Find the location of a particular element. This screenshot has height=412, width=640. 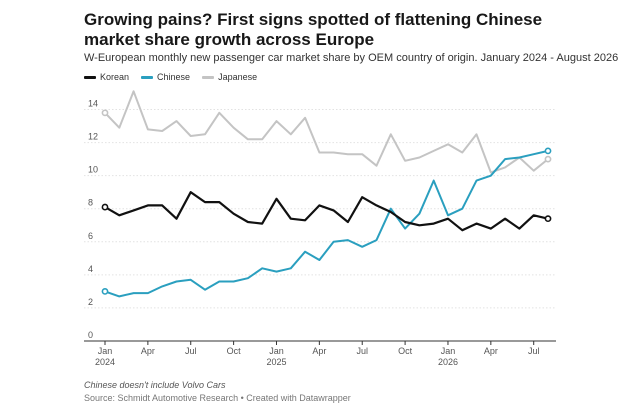

x-tick-year-label: 2026 is located at coordinates (448, 362).